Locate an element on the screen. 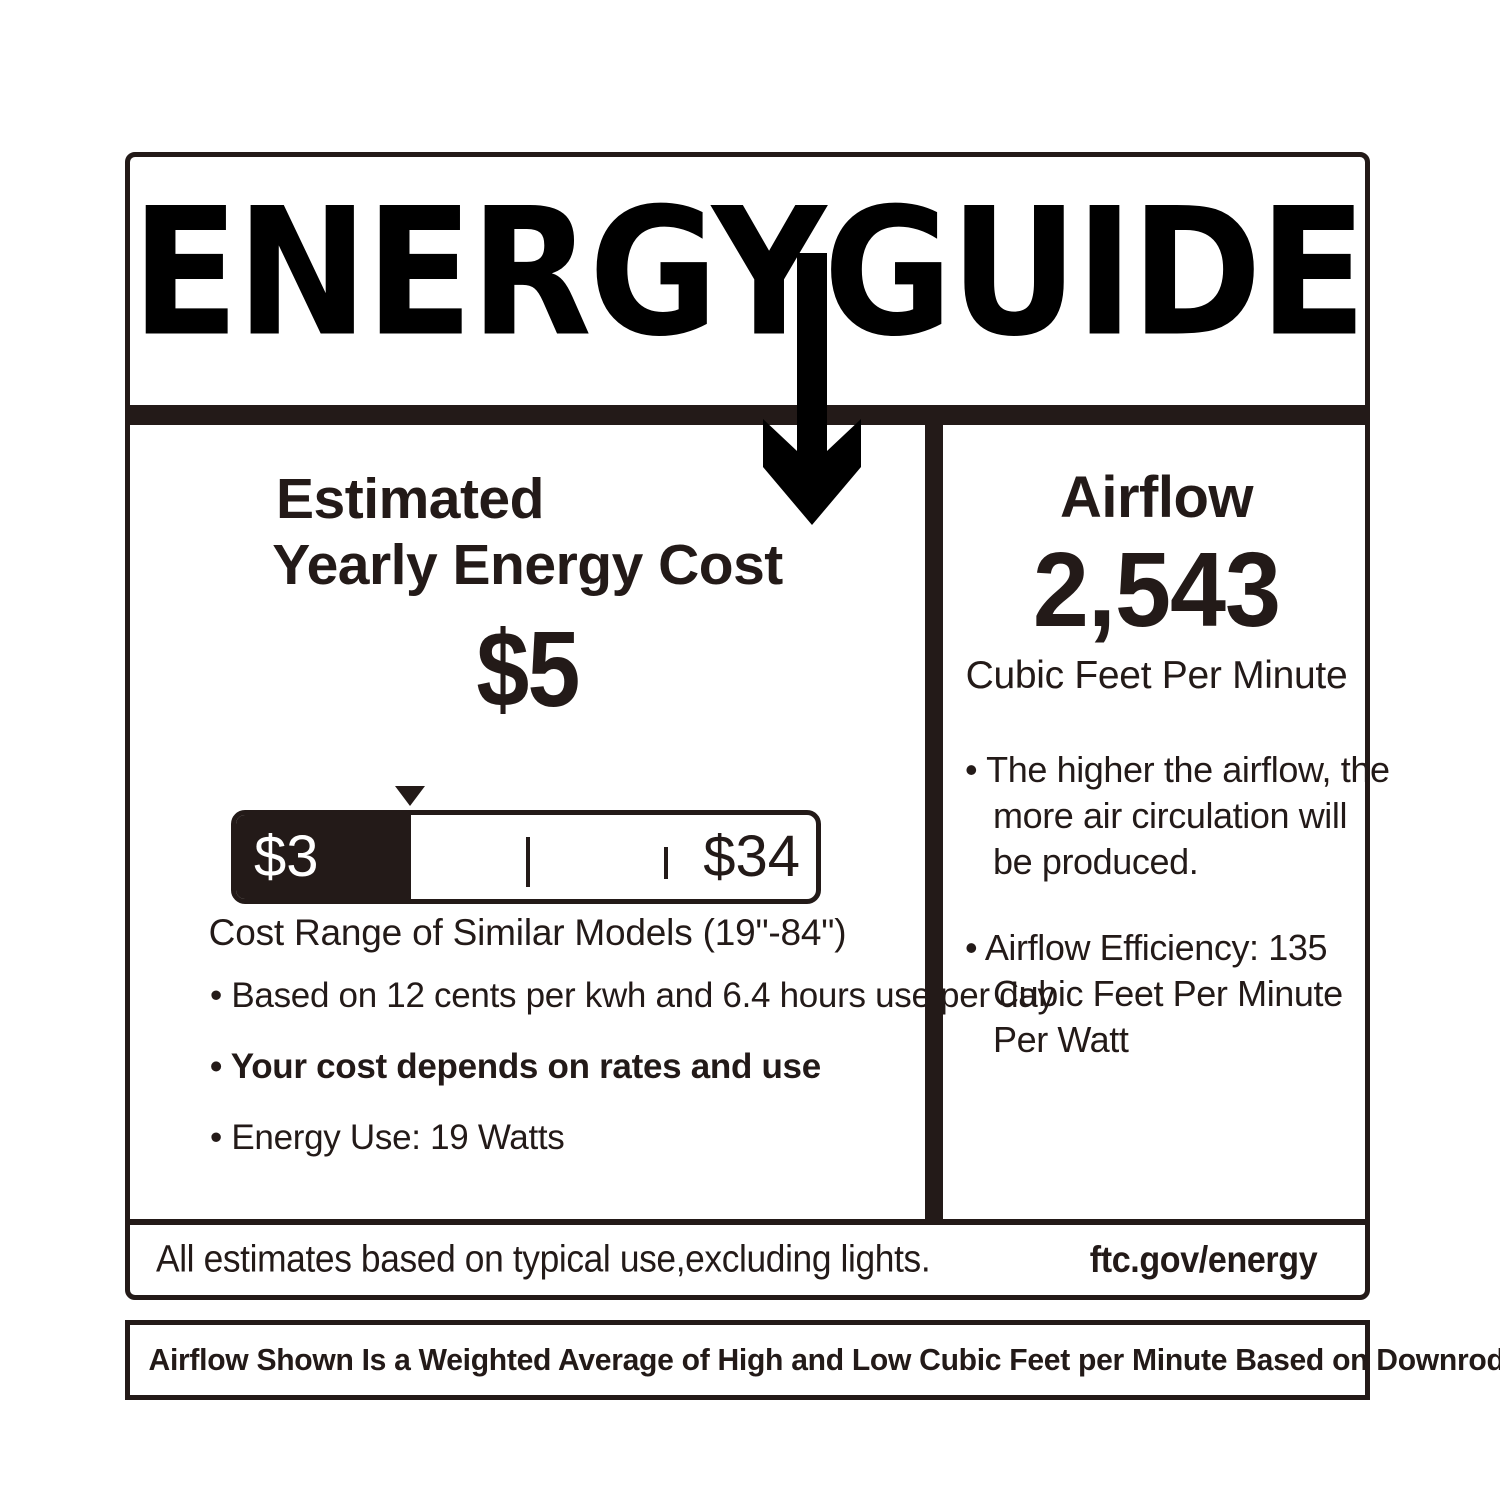 The width and height of the screenshot is (1500, 1500). estimated-cost-heading-line2: Yearly Energy Cost is located at coordinates (527, 565).